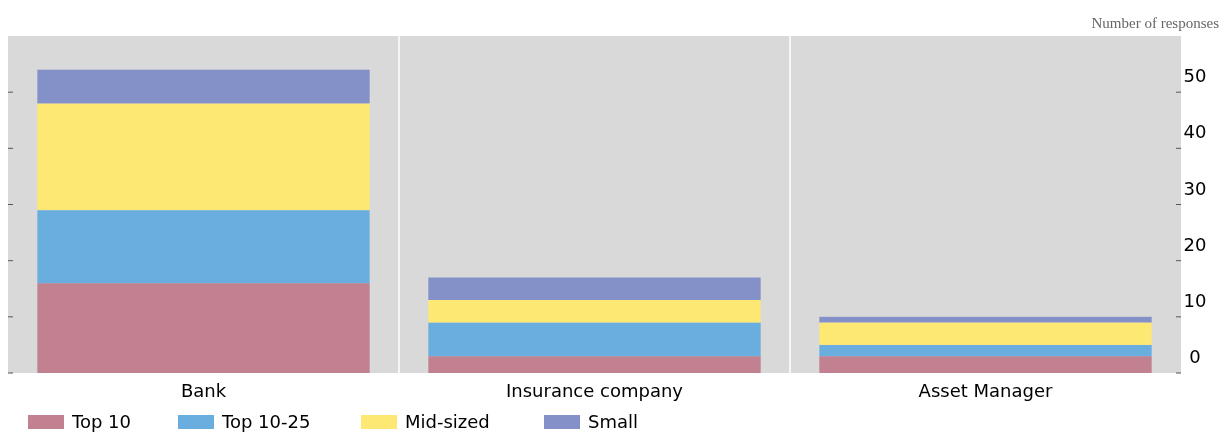 This screenshot has height=443, width=1229. Describe the element at coordinates (101, 421) in the screenshot. I see `legend-label: Top 10` at that location.